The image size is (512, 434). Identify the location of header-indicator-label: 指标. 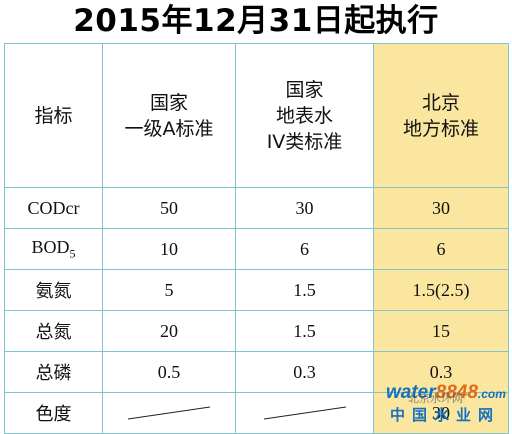
(53, 115).